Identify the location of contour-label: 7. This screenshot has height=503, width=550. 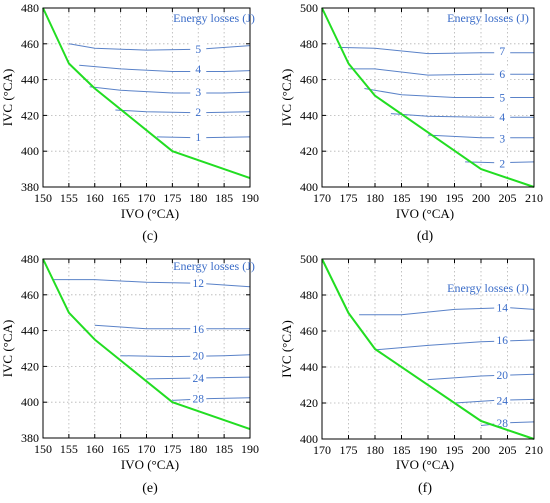
(502, 52).